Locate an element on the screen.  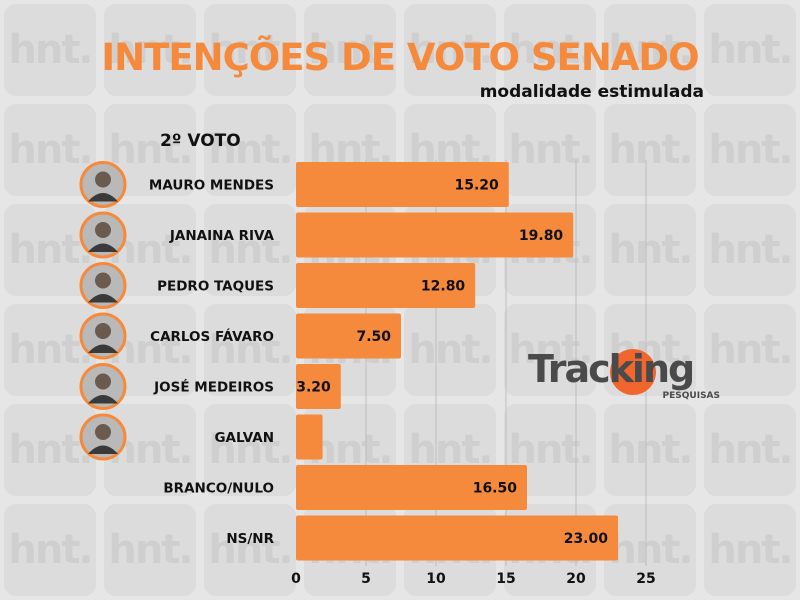
x-tick-label: 20 is located at coordinates (576, 579).